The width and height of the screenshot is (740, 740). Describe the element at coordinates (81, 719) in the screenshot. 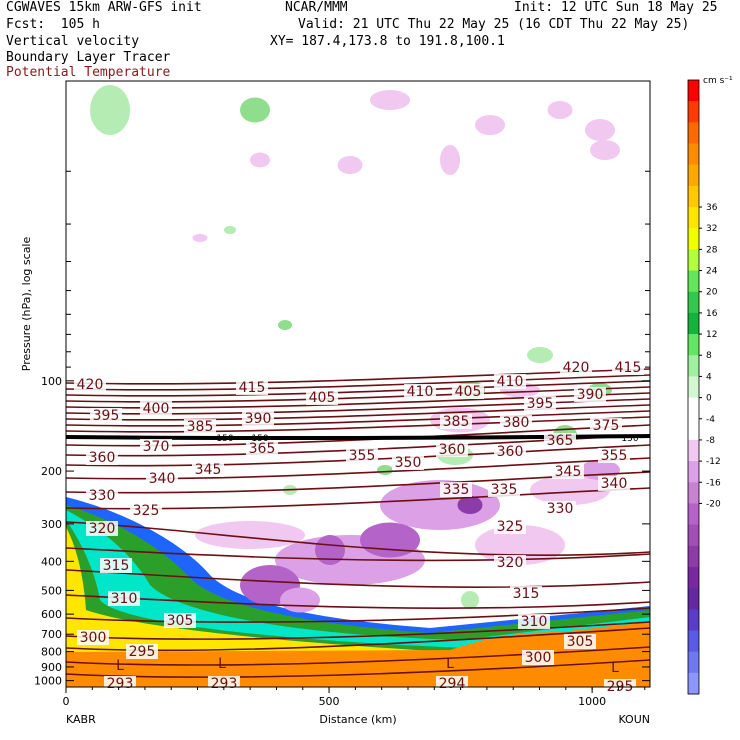

I see `x-endpoint-left: KABR` at that location.